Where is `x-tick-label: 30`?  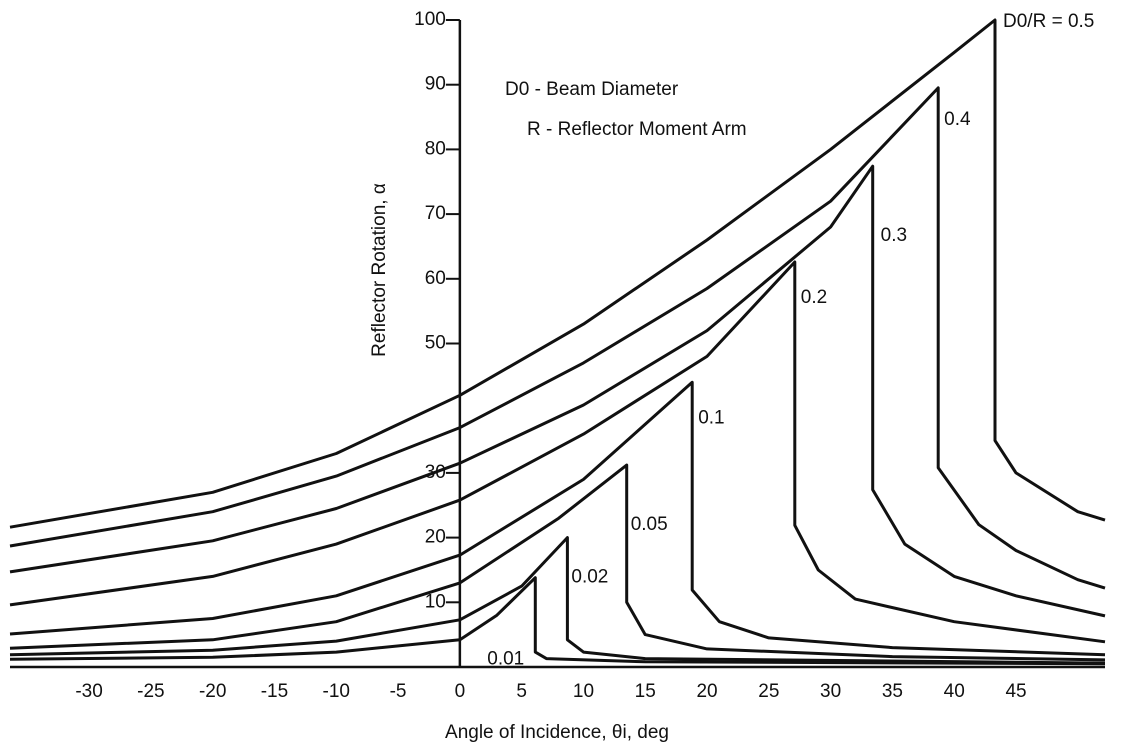 x-tick-label: 30 is located at coordinates (830, 691).